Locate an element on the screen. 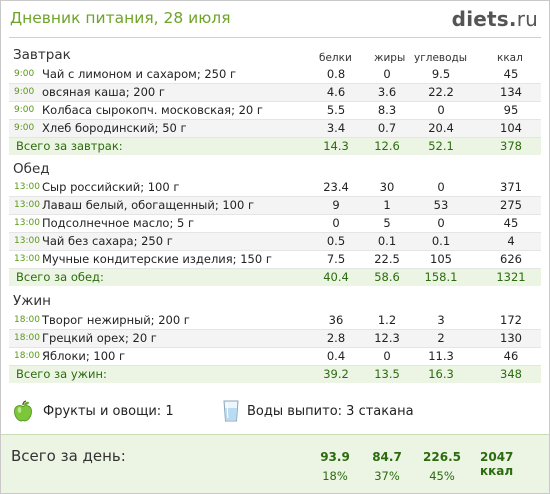  food-carbs: 22.2 is located at coordinates (441, 92).